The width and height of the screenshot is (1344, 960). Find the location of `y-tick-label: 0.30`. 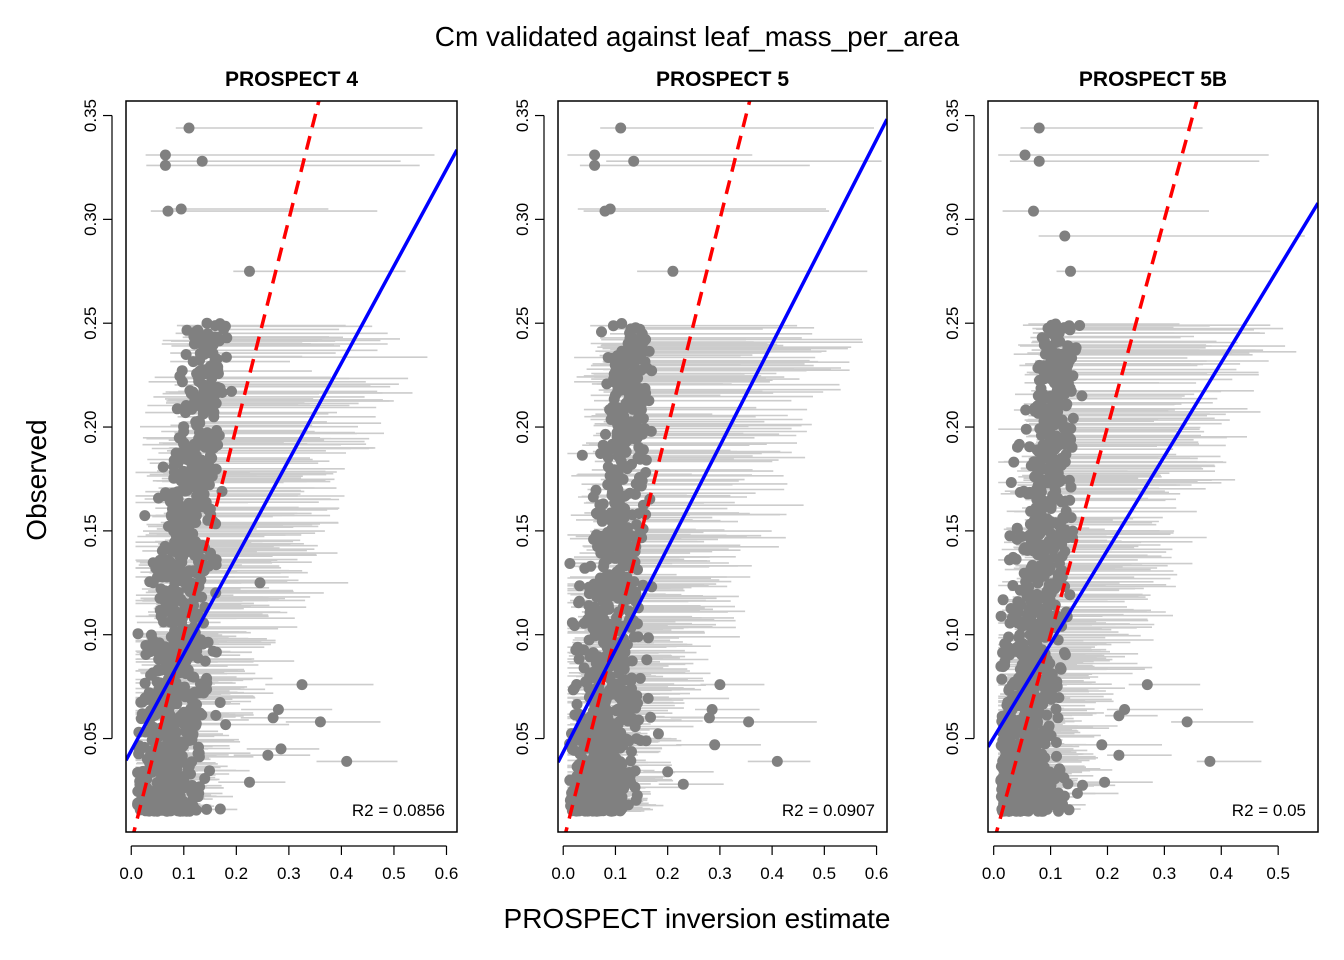

y-tick-label: 0.30 is located at coordinates (522, 219).